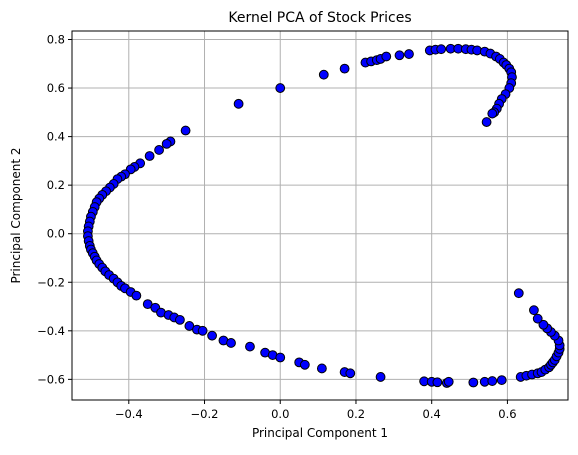  Describe the element at coordinates (56, 234) in the screenshot. I see `y-tick-label: 0.0` at that location.